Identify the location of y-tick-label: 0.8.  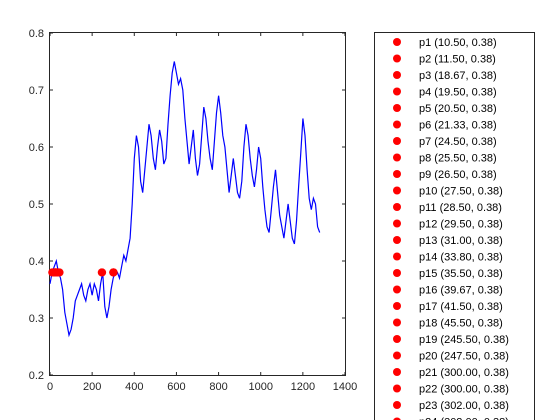
(36, 34).